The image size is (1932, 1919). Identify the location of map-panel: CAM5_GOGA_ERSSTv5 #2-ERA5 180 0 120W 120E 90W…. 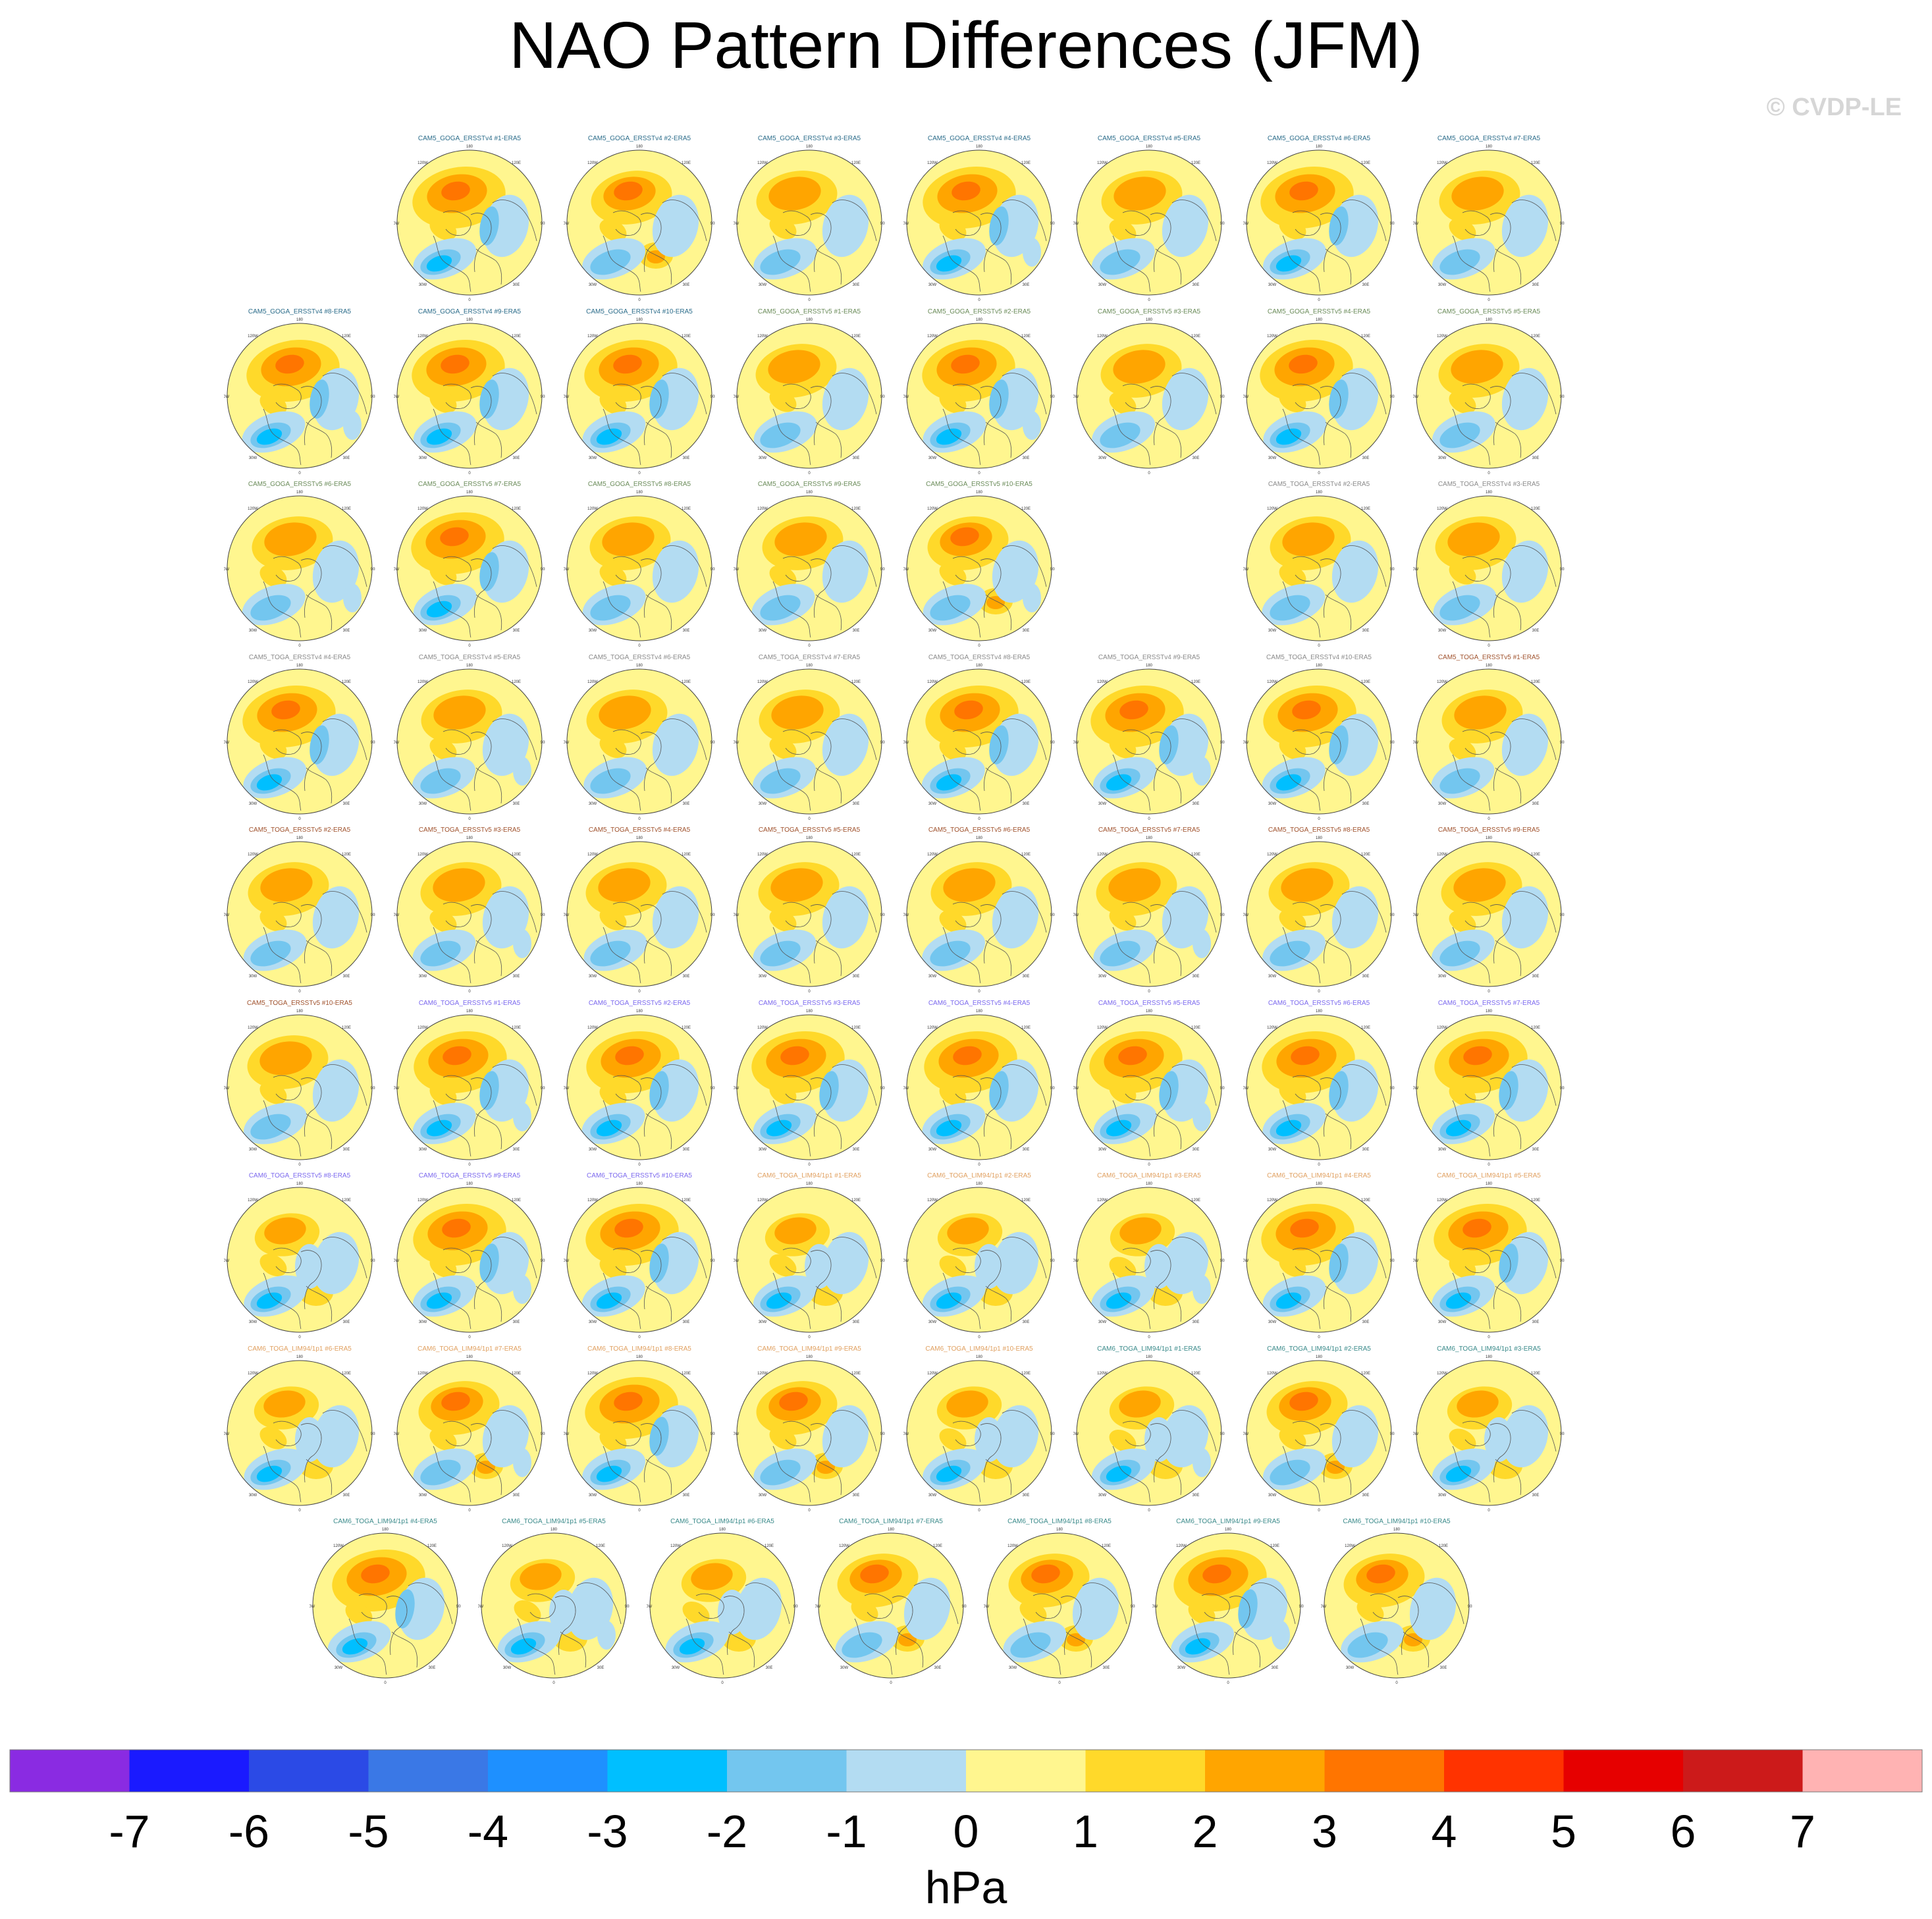
(979, 391).